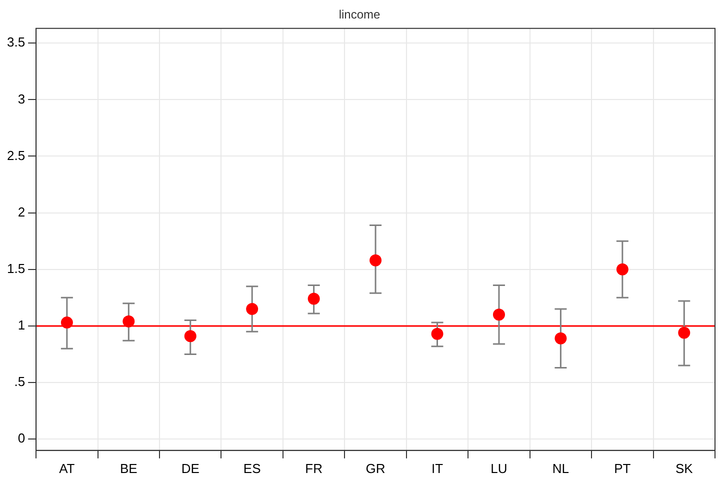  Describe the element at coordinates (22, 325) in the screenshot. I see `y-tick-label: 1` at that location.